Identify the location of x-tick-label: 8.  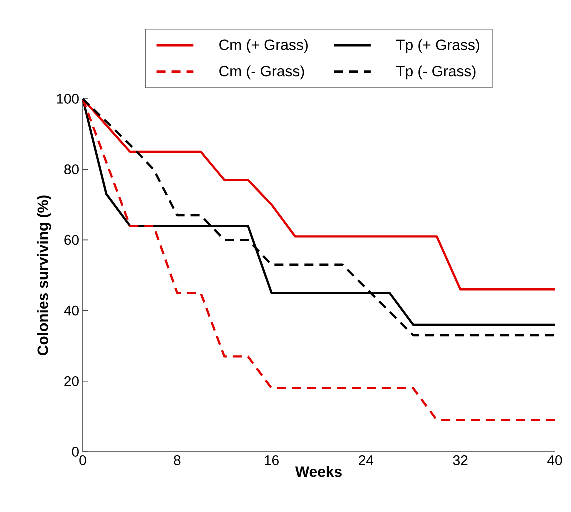
(177, 461).